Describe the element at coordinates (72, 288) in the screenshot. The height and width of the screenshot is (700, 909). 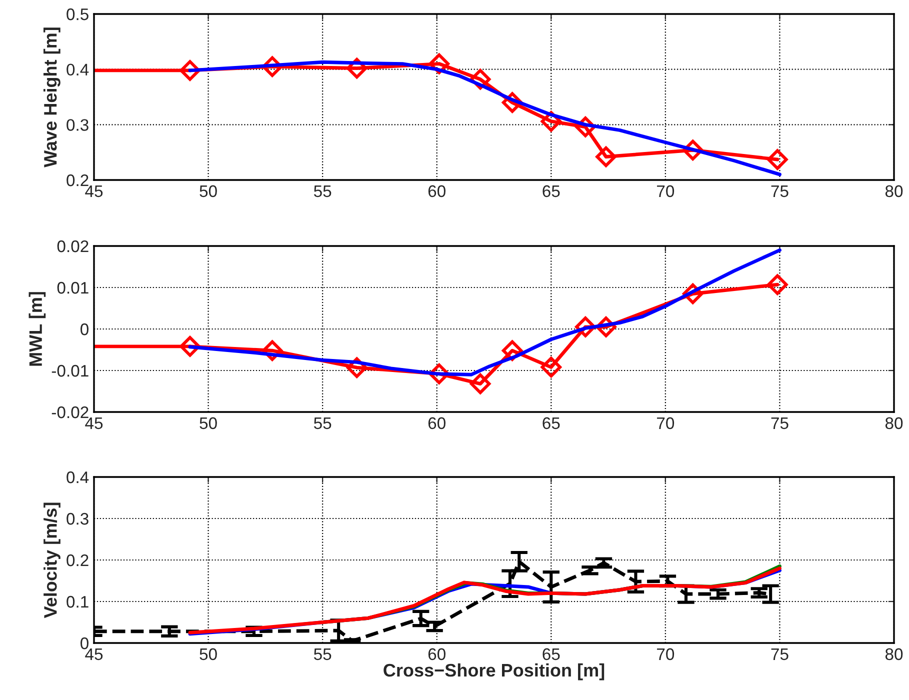
I see `y-tick-label: 0.01` at that location.